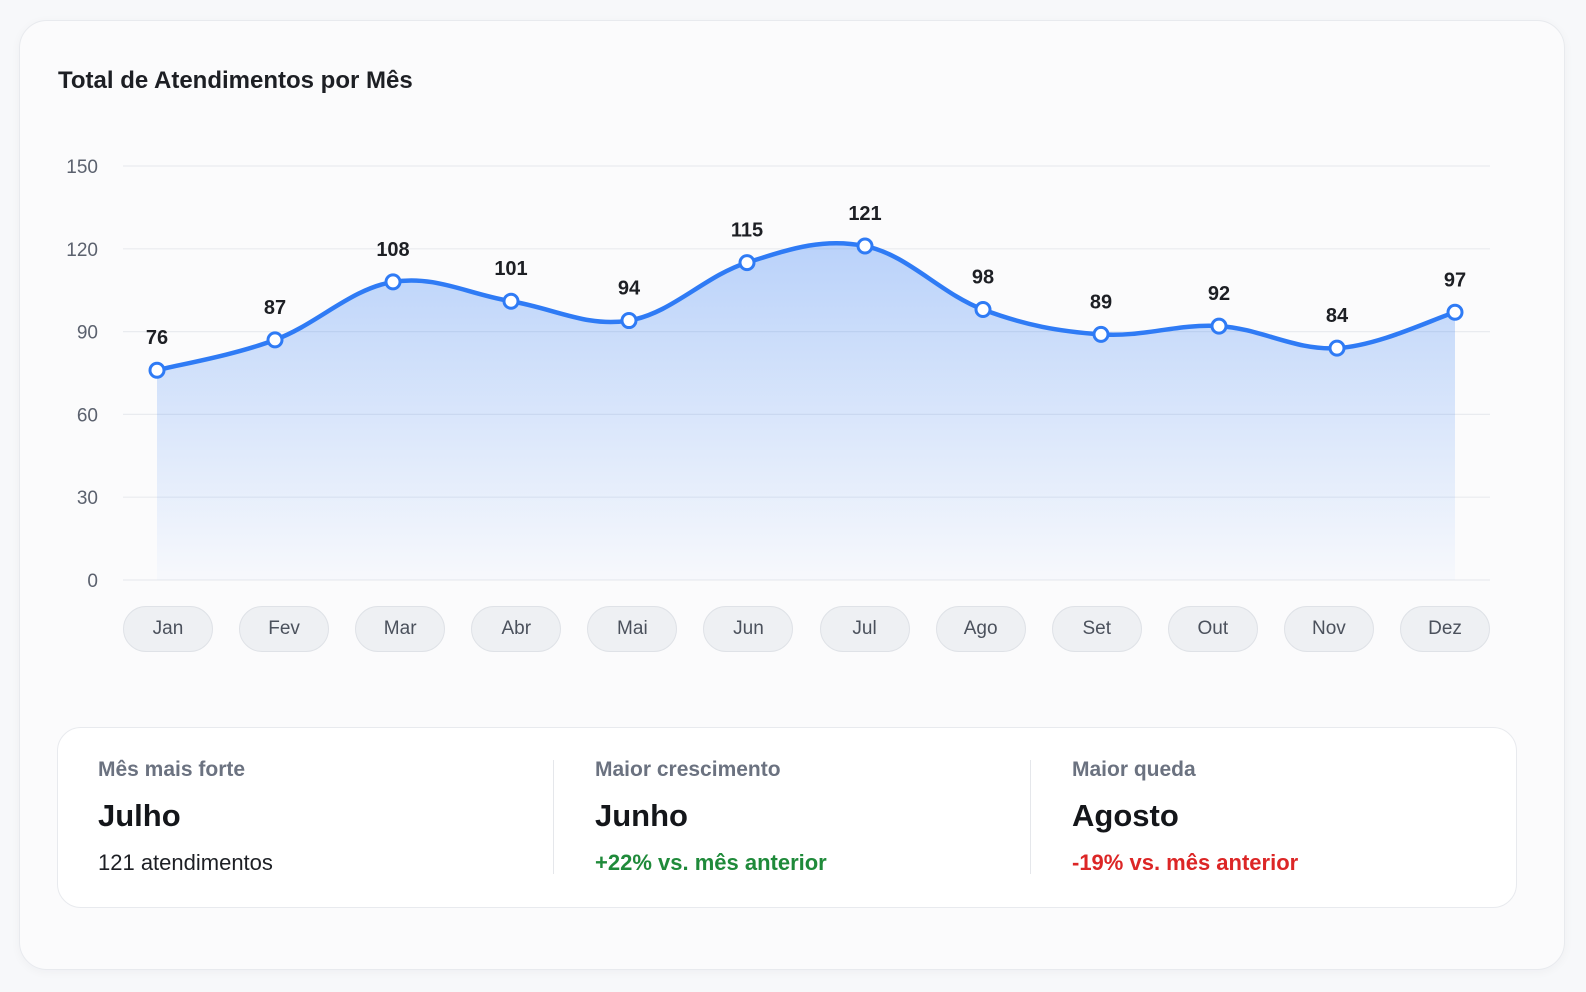 This screenshot has height=992, width=1586. I want to click on data-label: 121, so click(864, 214).